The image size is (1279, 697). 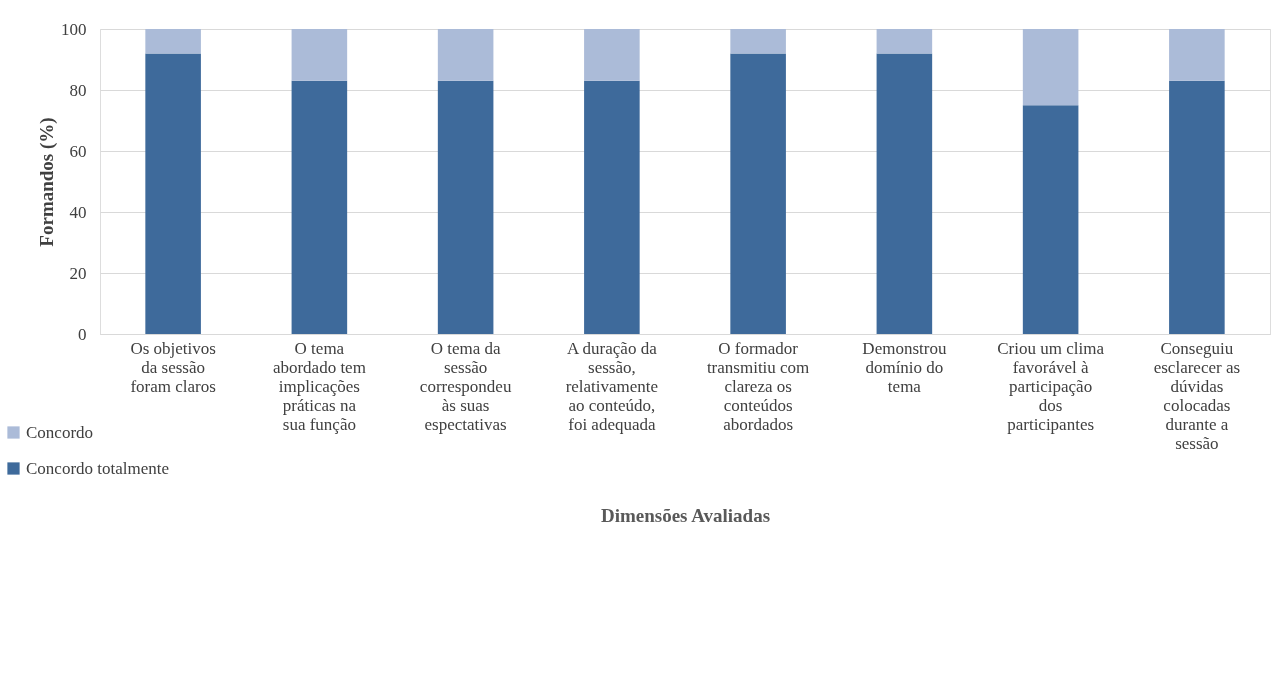 What do you see at coordinates (465, 386) in the screenshot?
I see `x-tick-label: O tema da sessão correspondeu às suas espectativas` at bounding box center [465, 386].